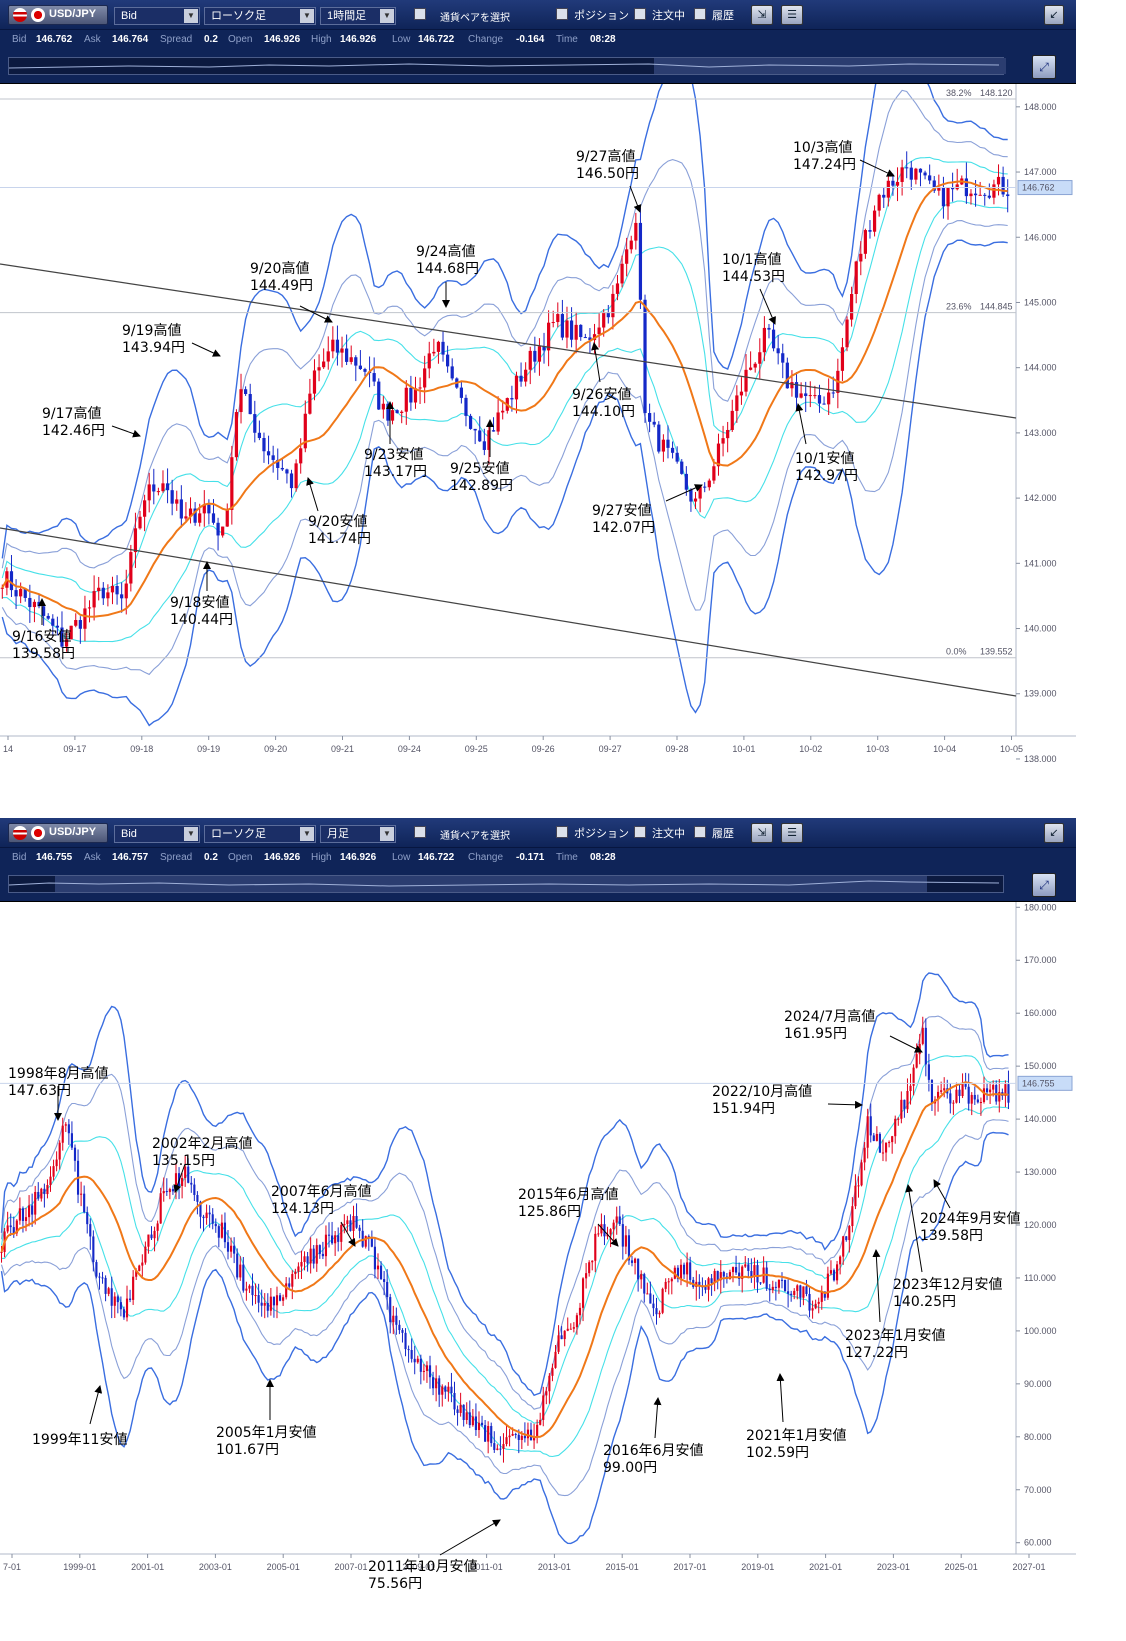 This screenshot has width=1126, height=1641. Describe the element at coordinates (668, 16) in the screenshot. I see `orders-label: 注文中` at that location.